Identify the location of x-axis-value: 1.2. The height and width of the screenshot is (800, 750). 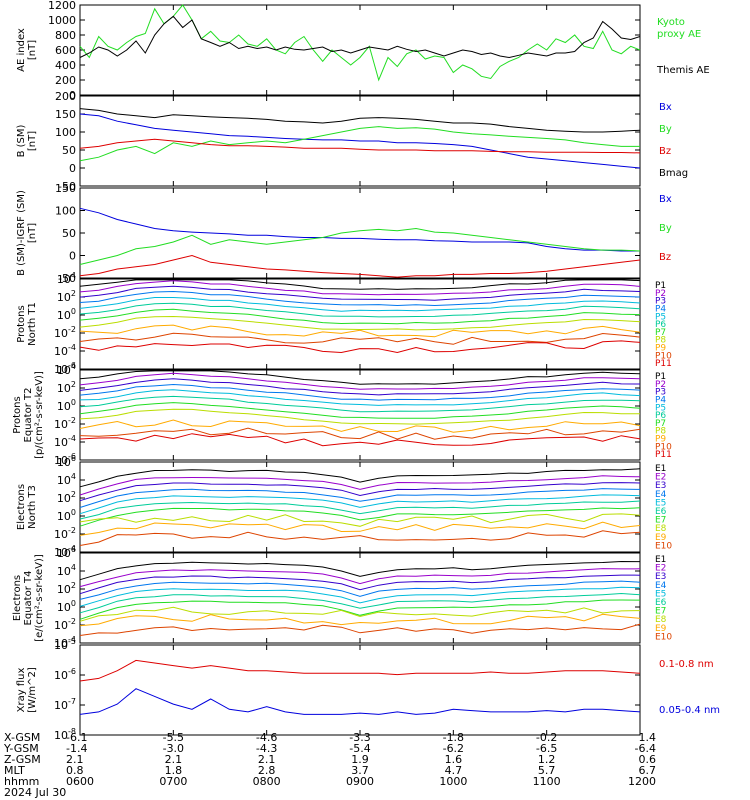
(547, 759).